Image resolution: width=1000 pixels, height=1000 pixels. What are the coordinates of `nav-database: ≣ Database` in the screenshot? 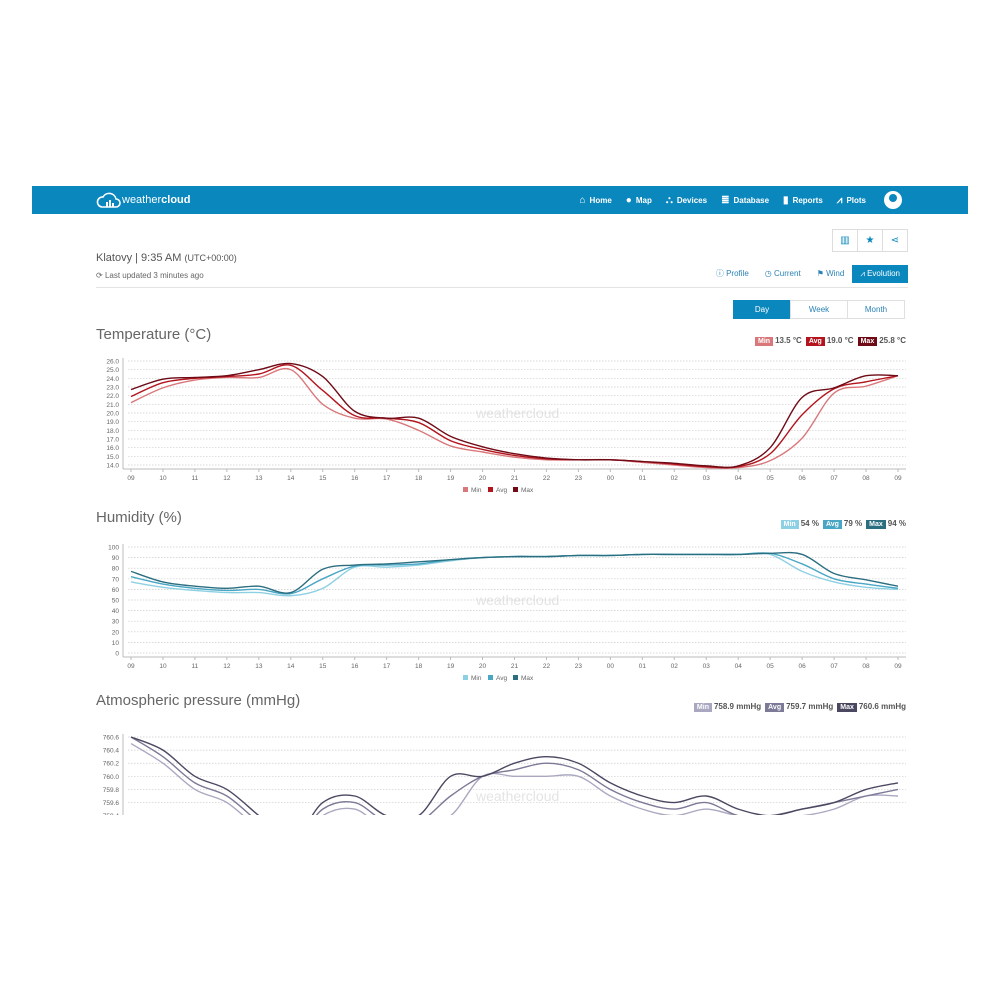 It's located at (745, 200).